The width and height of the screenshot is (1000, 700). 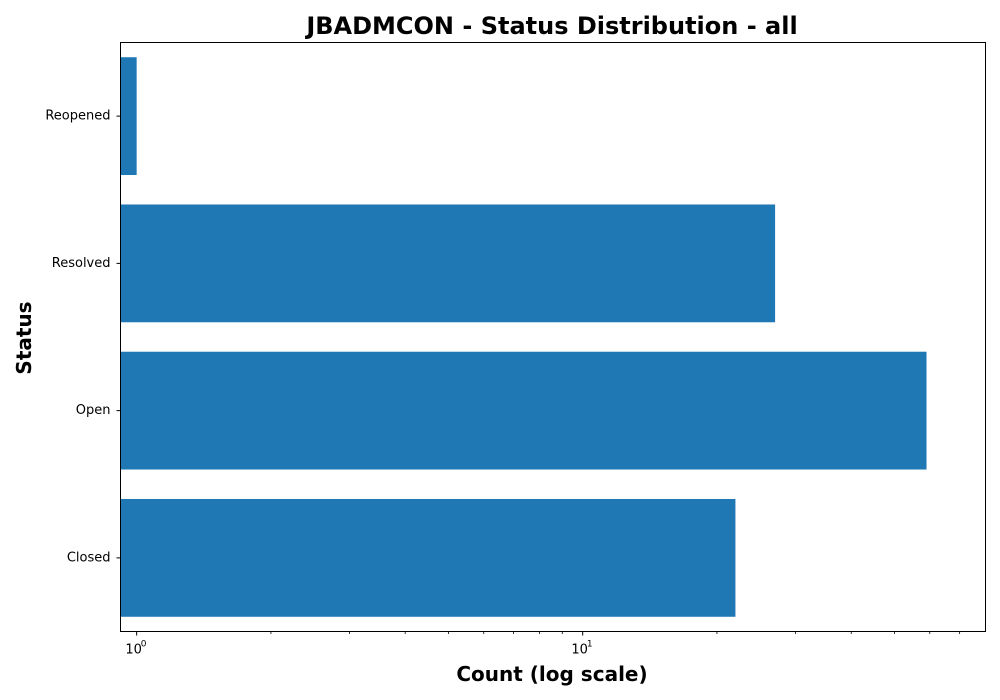 I want to click on y-tick-label: Resolved, so click(x=81, y=263).